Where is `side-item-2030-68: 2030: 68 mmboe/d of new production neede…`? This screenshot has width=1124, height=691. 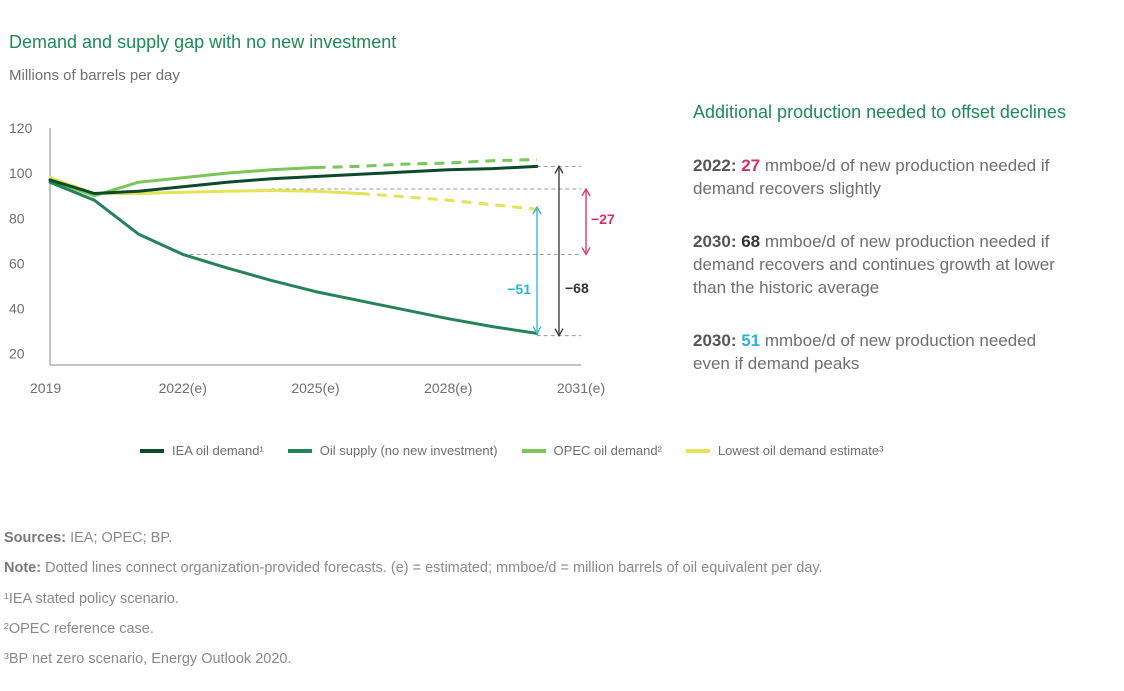
side-item-2030-68: 2030: 68 mmboe/d of new production neede… is located at coordinates (874, 264).